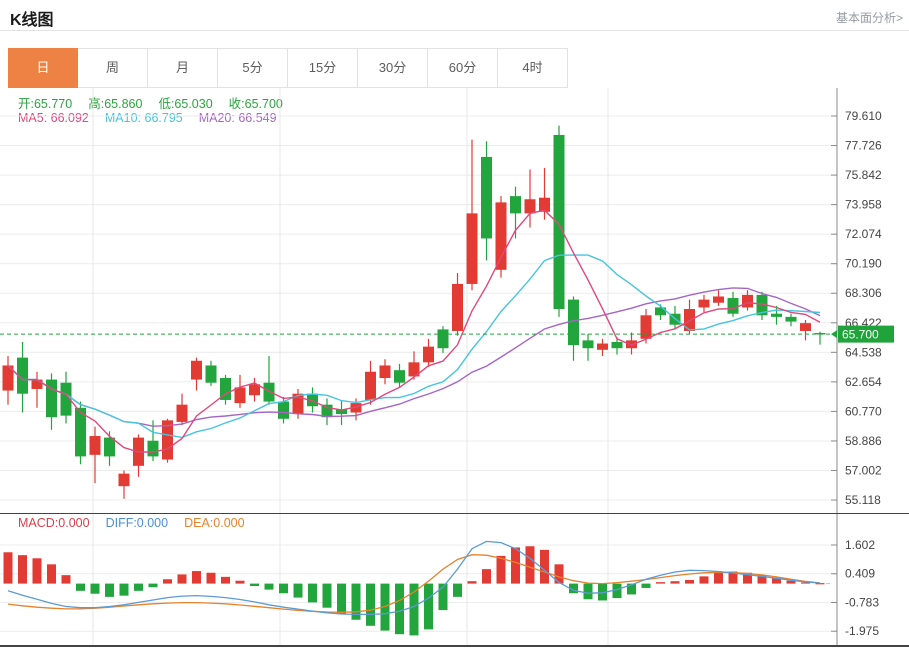  What do you see at coordinates (863, 382) in the screenshot?
I see `main-axis-label: 62.654` at bounding box center [863, 382].